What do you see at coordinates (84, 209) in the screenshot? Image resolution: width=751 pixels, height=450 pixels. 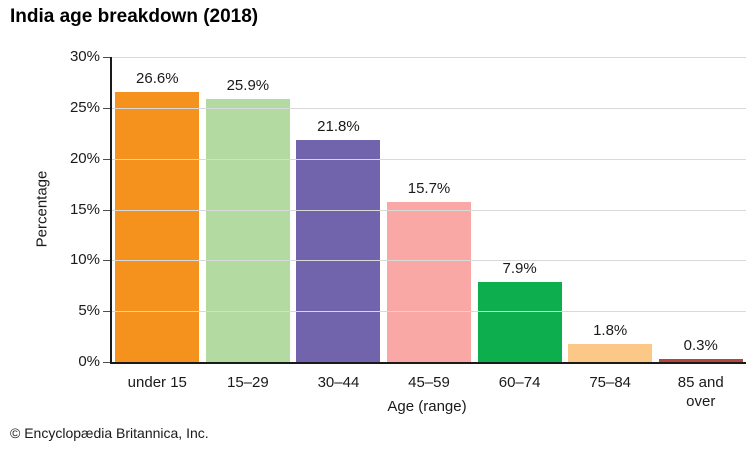 I see `y-tick-label: 15%` at bounding box center [84, 209].